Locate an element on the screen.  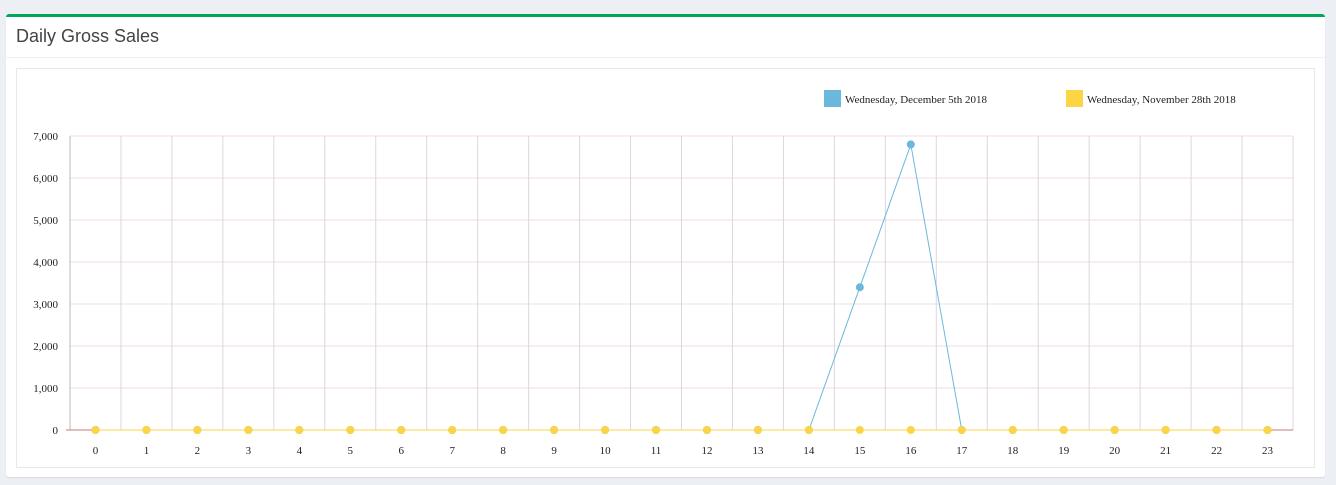
y-tick-label: 4,000 is located at coordinates (45, 263).